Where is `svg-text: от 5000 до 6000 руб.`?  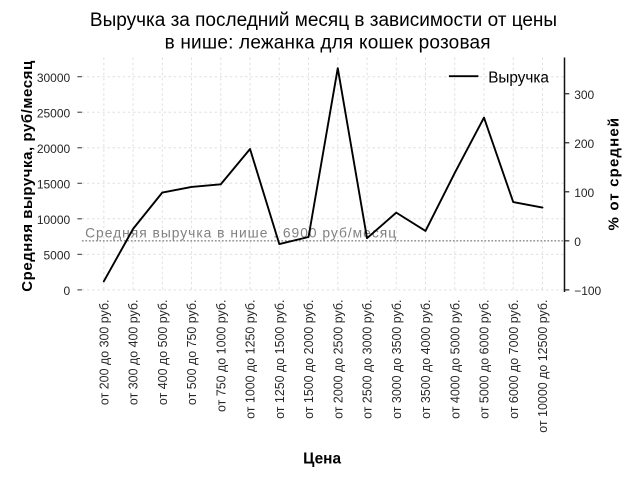 svg-text: от 5000 до 6000 руб. is located at coordinates (485, 359).